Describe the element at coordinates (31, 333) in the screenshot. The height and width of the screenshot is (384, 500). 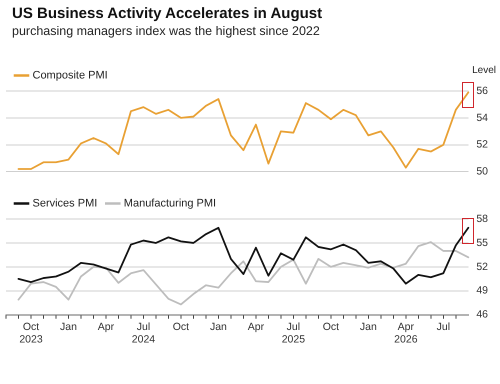
I see `x-tick-label: Oct 2023` at that location.